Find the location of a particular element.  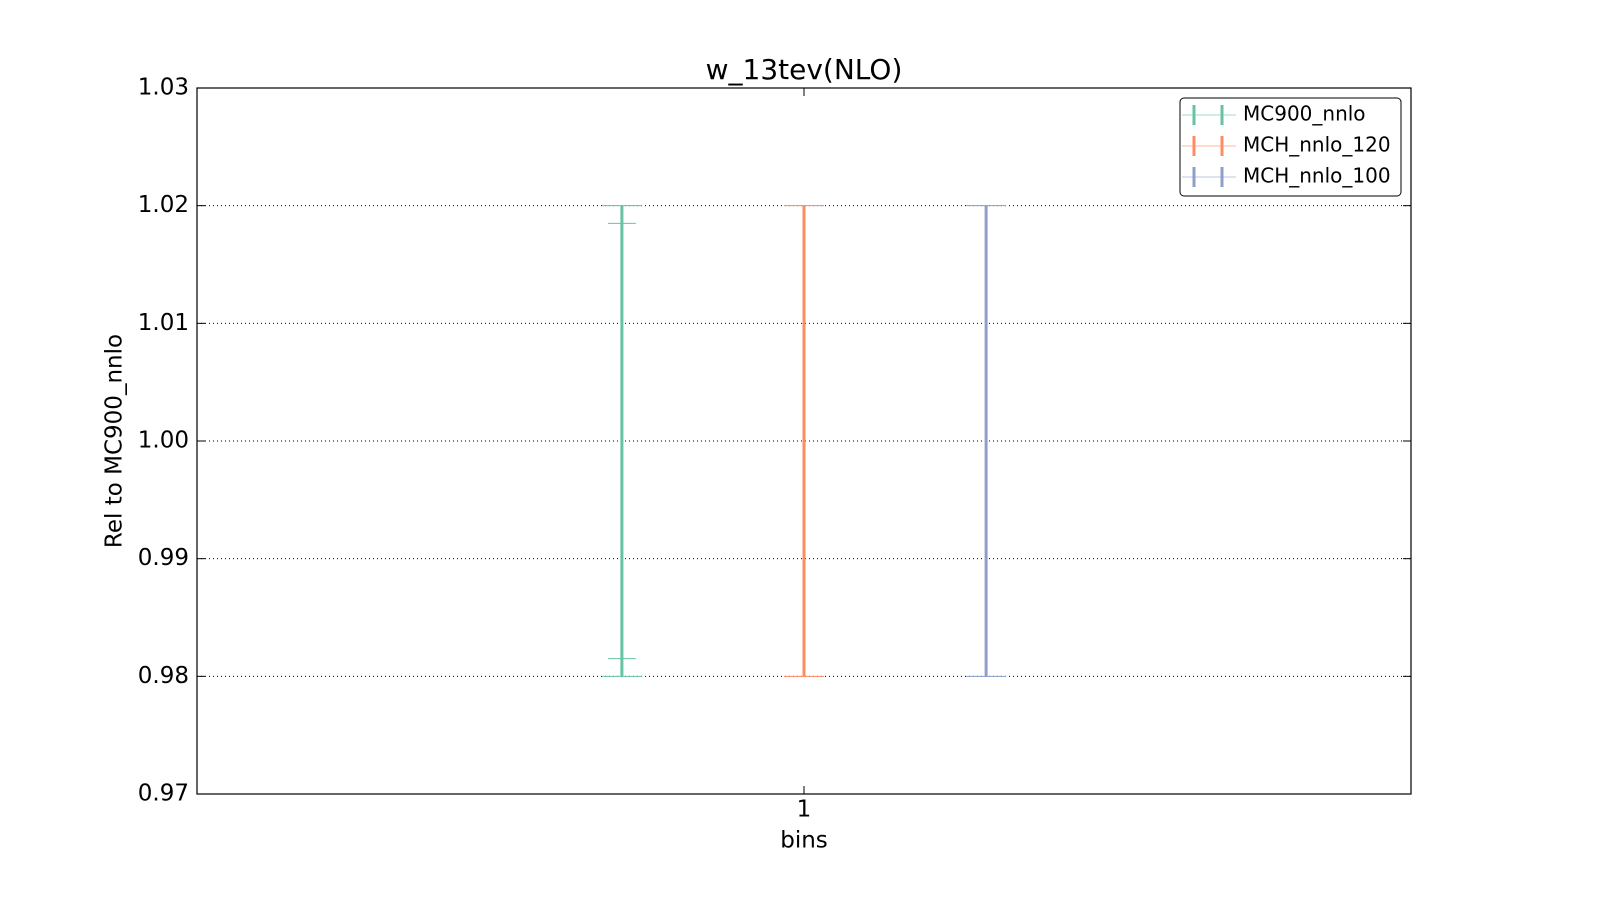

x-axis-label: bins is located at coordinates (804, 841).